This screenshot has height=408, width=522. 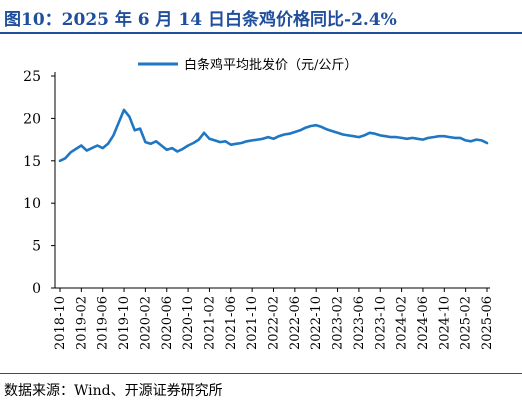 I want to click on x-tick-label: 2025-02, so click(x=466, y=323).